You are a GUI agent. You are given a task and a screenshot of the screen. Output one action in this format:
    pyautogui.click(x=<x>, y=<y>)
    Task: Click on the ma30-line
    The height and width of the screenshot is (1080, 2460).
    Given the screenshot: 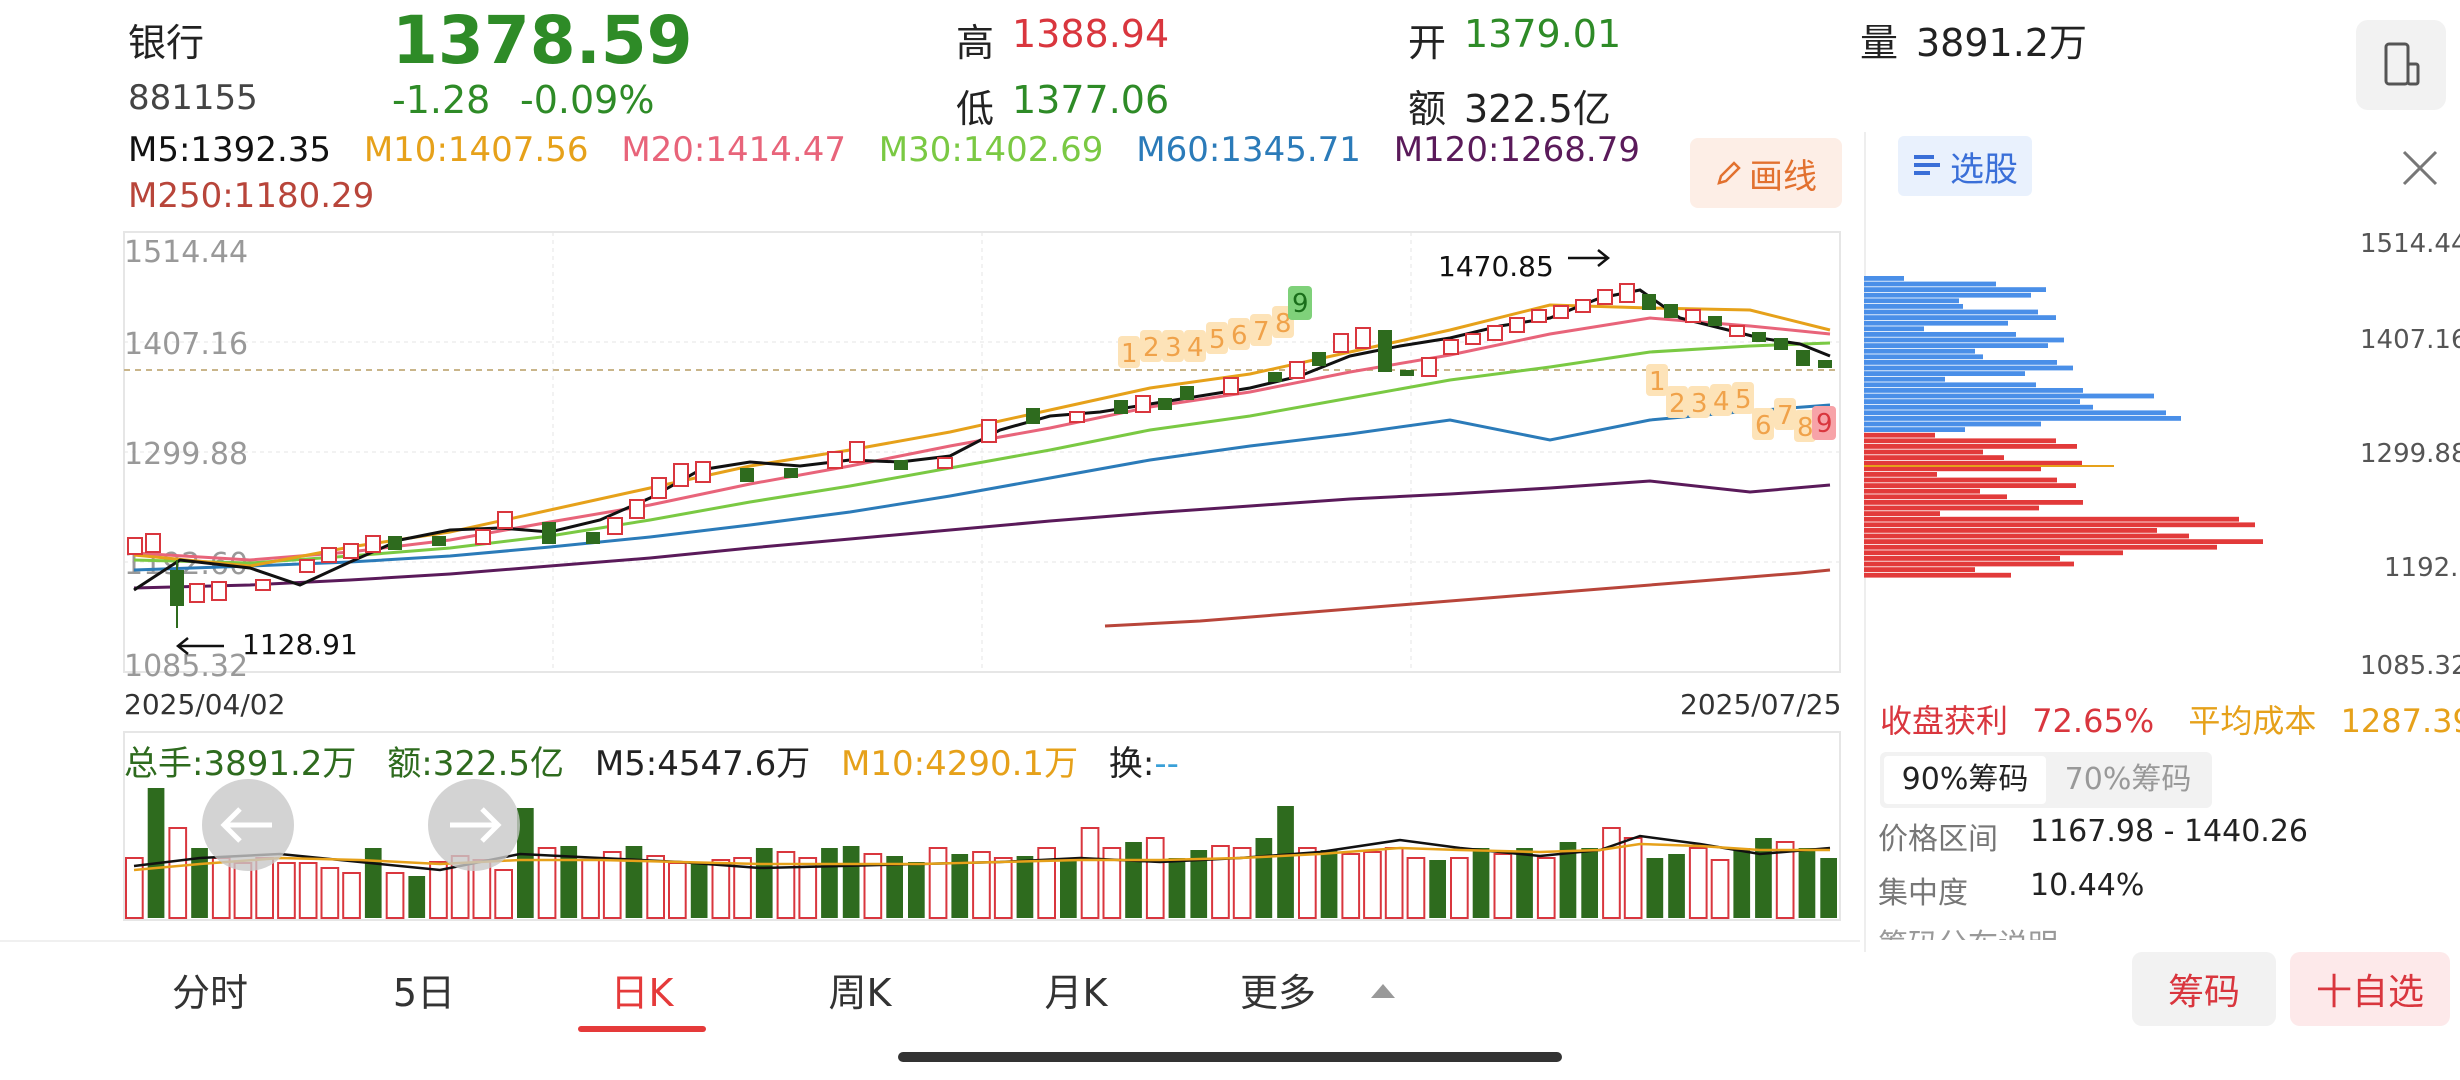 What is the action you would take?
    pyautogui.click(x=982, y=453)
    